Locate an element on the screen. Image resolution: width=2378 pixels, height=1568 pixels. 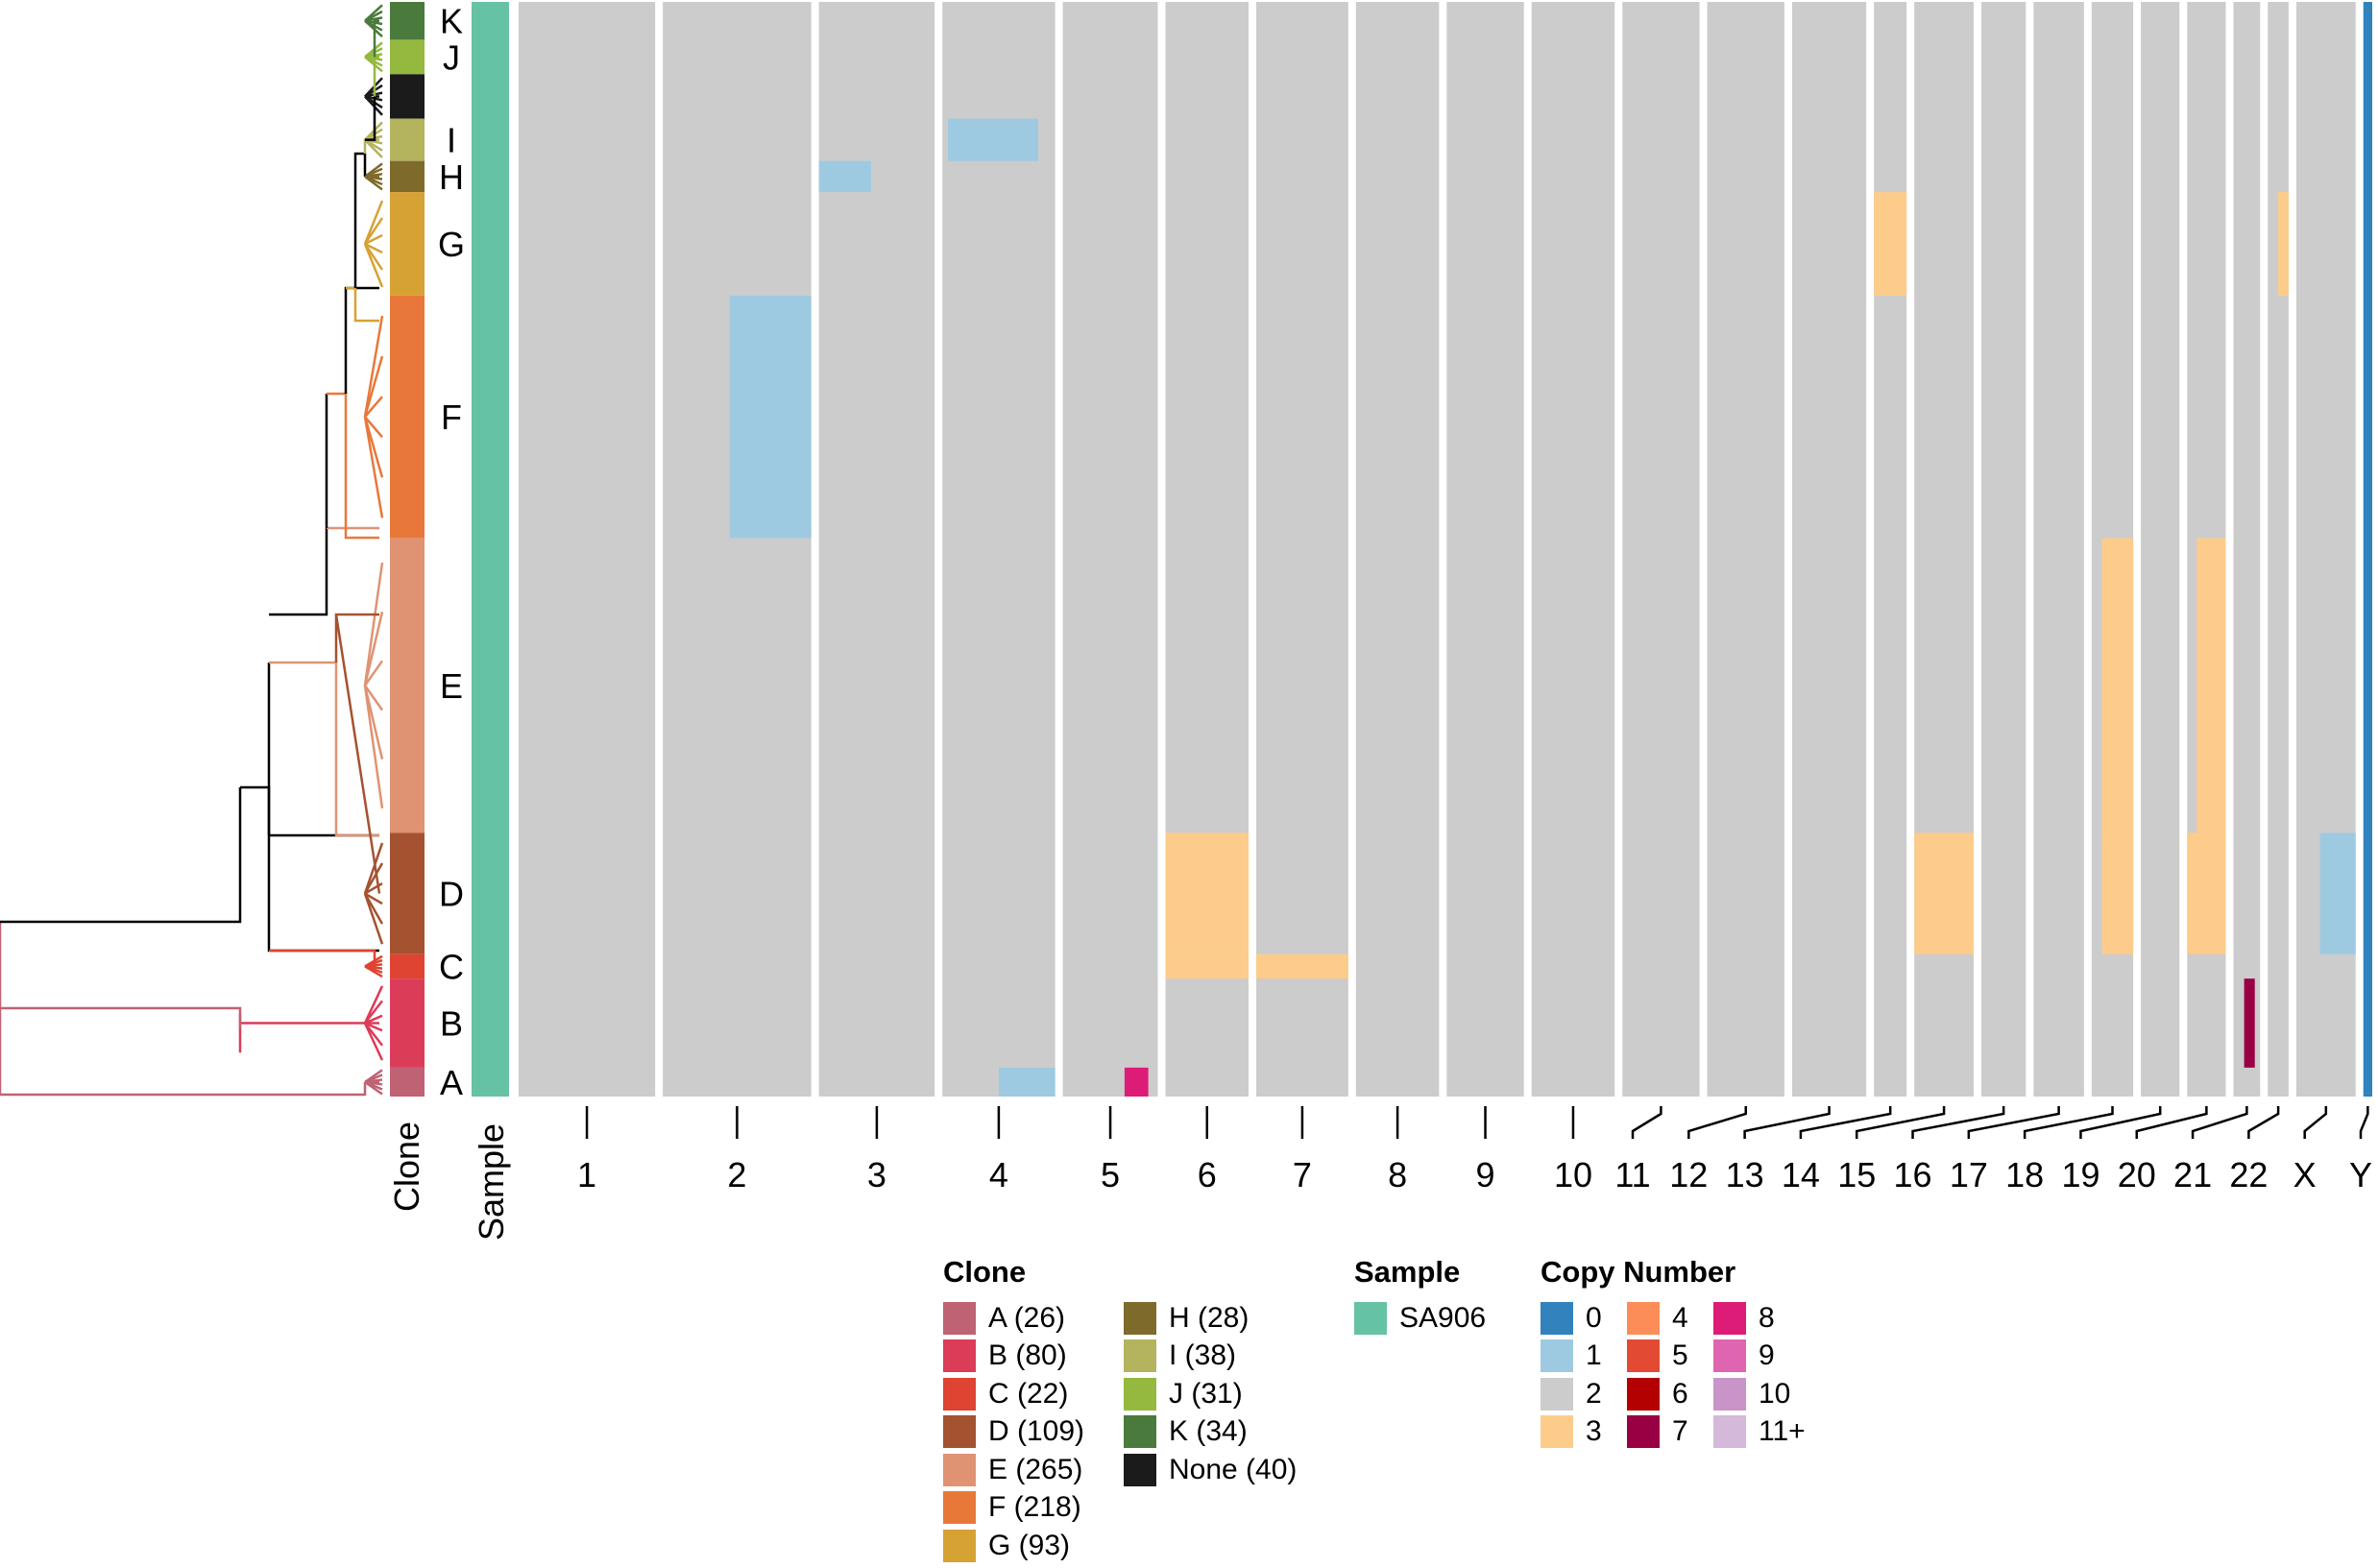
chr-label-4: 4 is located at coordinates (998, 1174).